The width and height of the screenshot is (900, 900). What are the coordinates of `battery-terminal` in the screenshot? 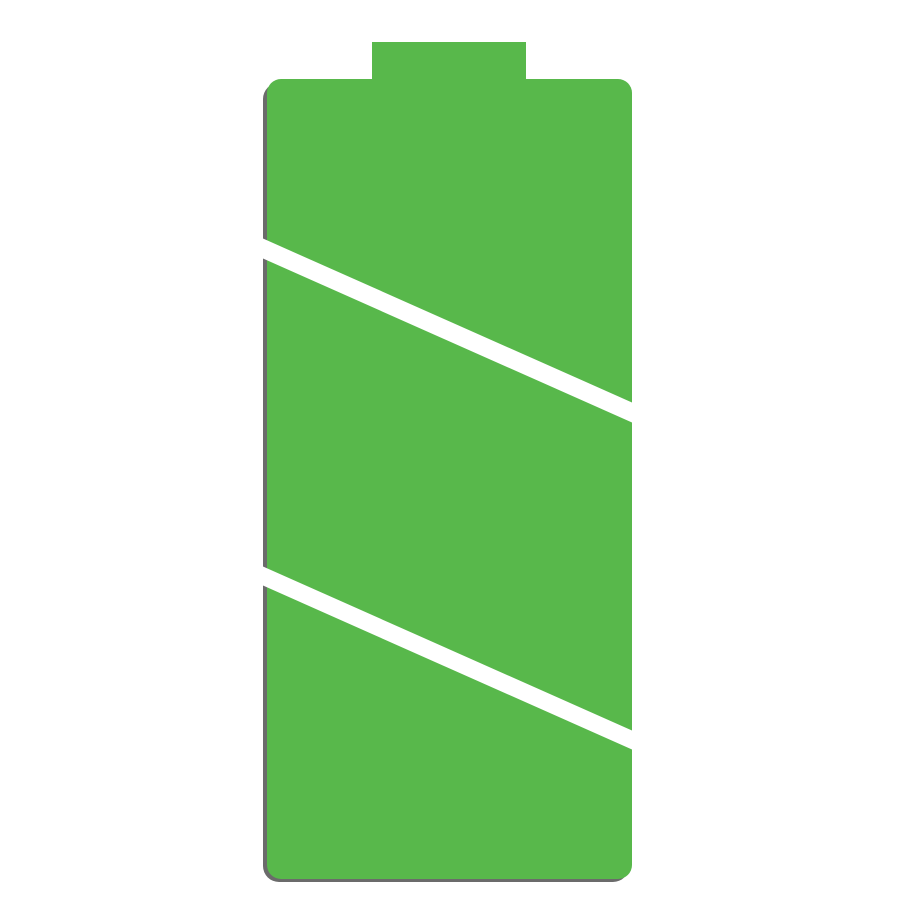 It's located at (449, 63).